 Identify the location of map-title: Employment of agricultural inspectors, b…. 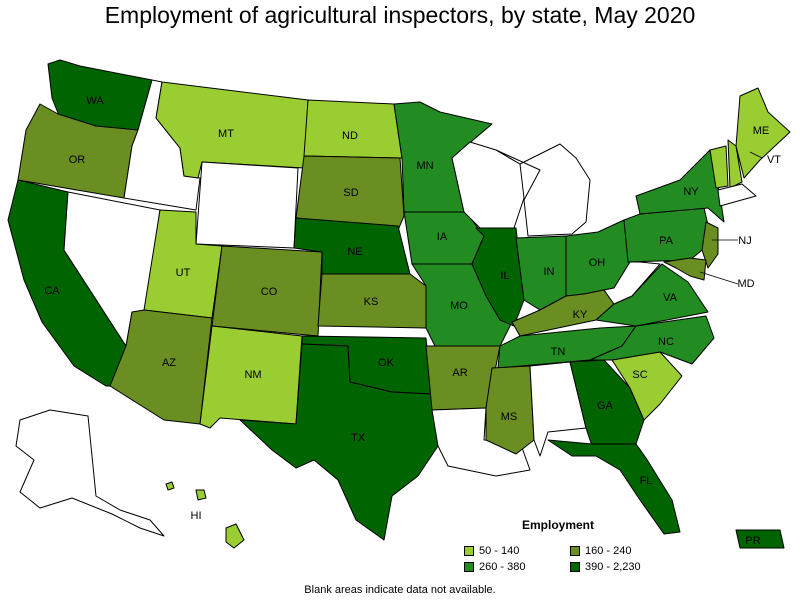
(400, 15).